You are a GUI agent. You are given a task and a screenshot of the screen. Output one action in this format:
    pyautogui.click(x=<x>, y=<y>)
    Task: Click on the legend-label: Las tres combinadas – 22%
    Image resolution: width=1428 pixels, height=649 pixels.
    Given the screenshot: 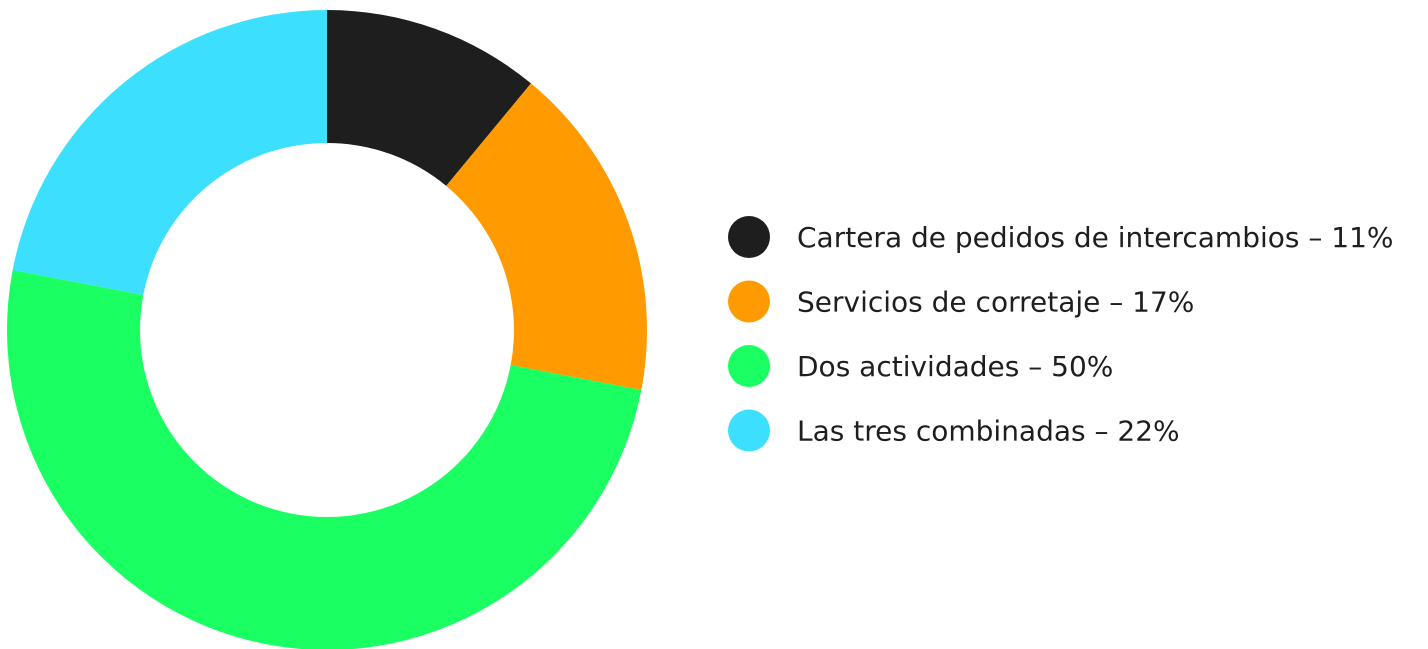 What is the action you would take?
    pyautogui.click(x=988, y=431)
    